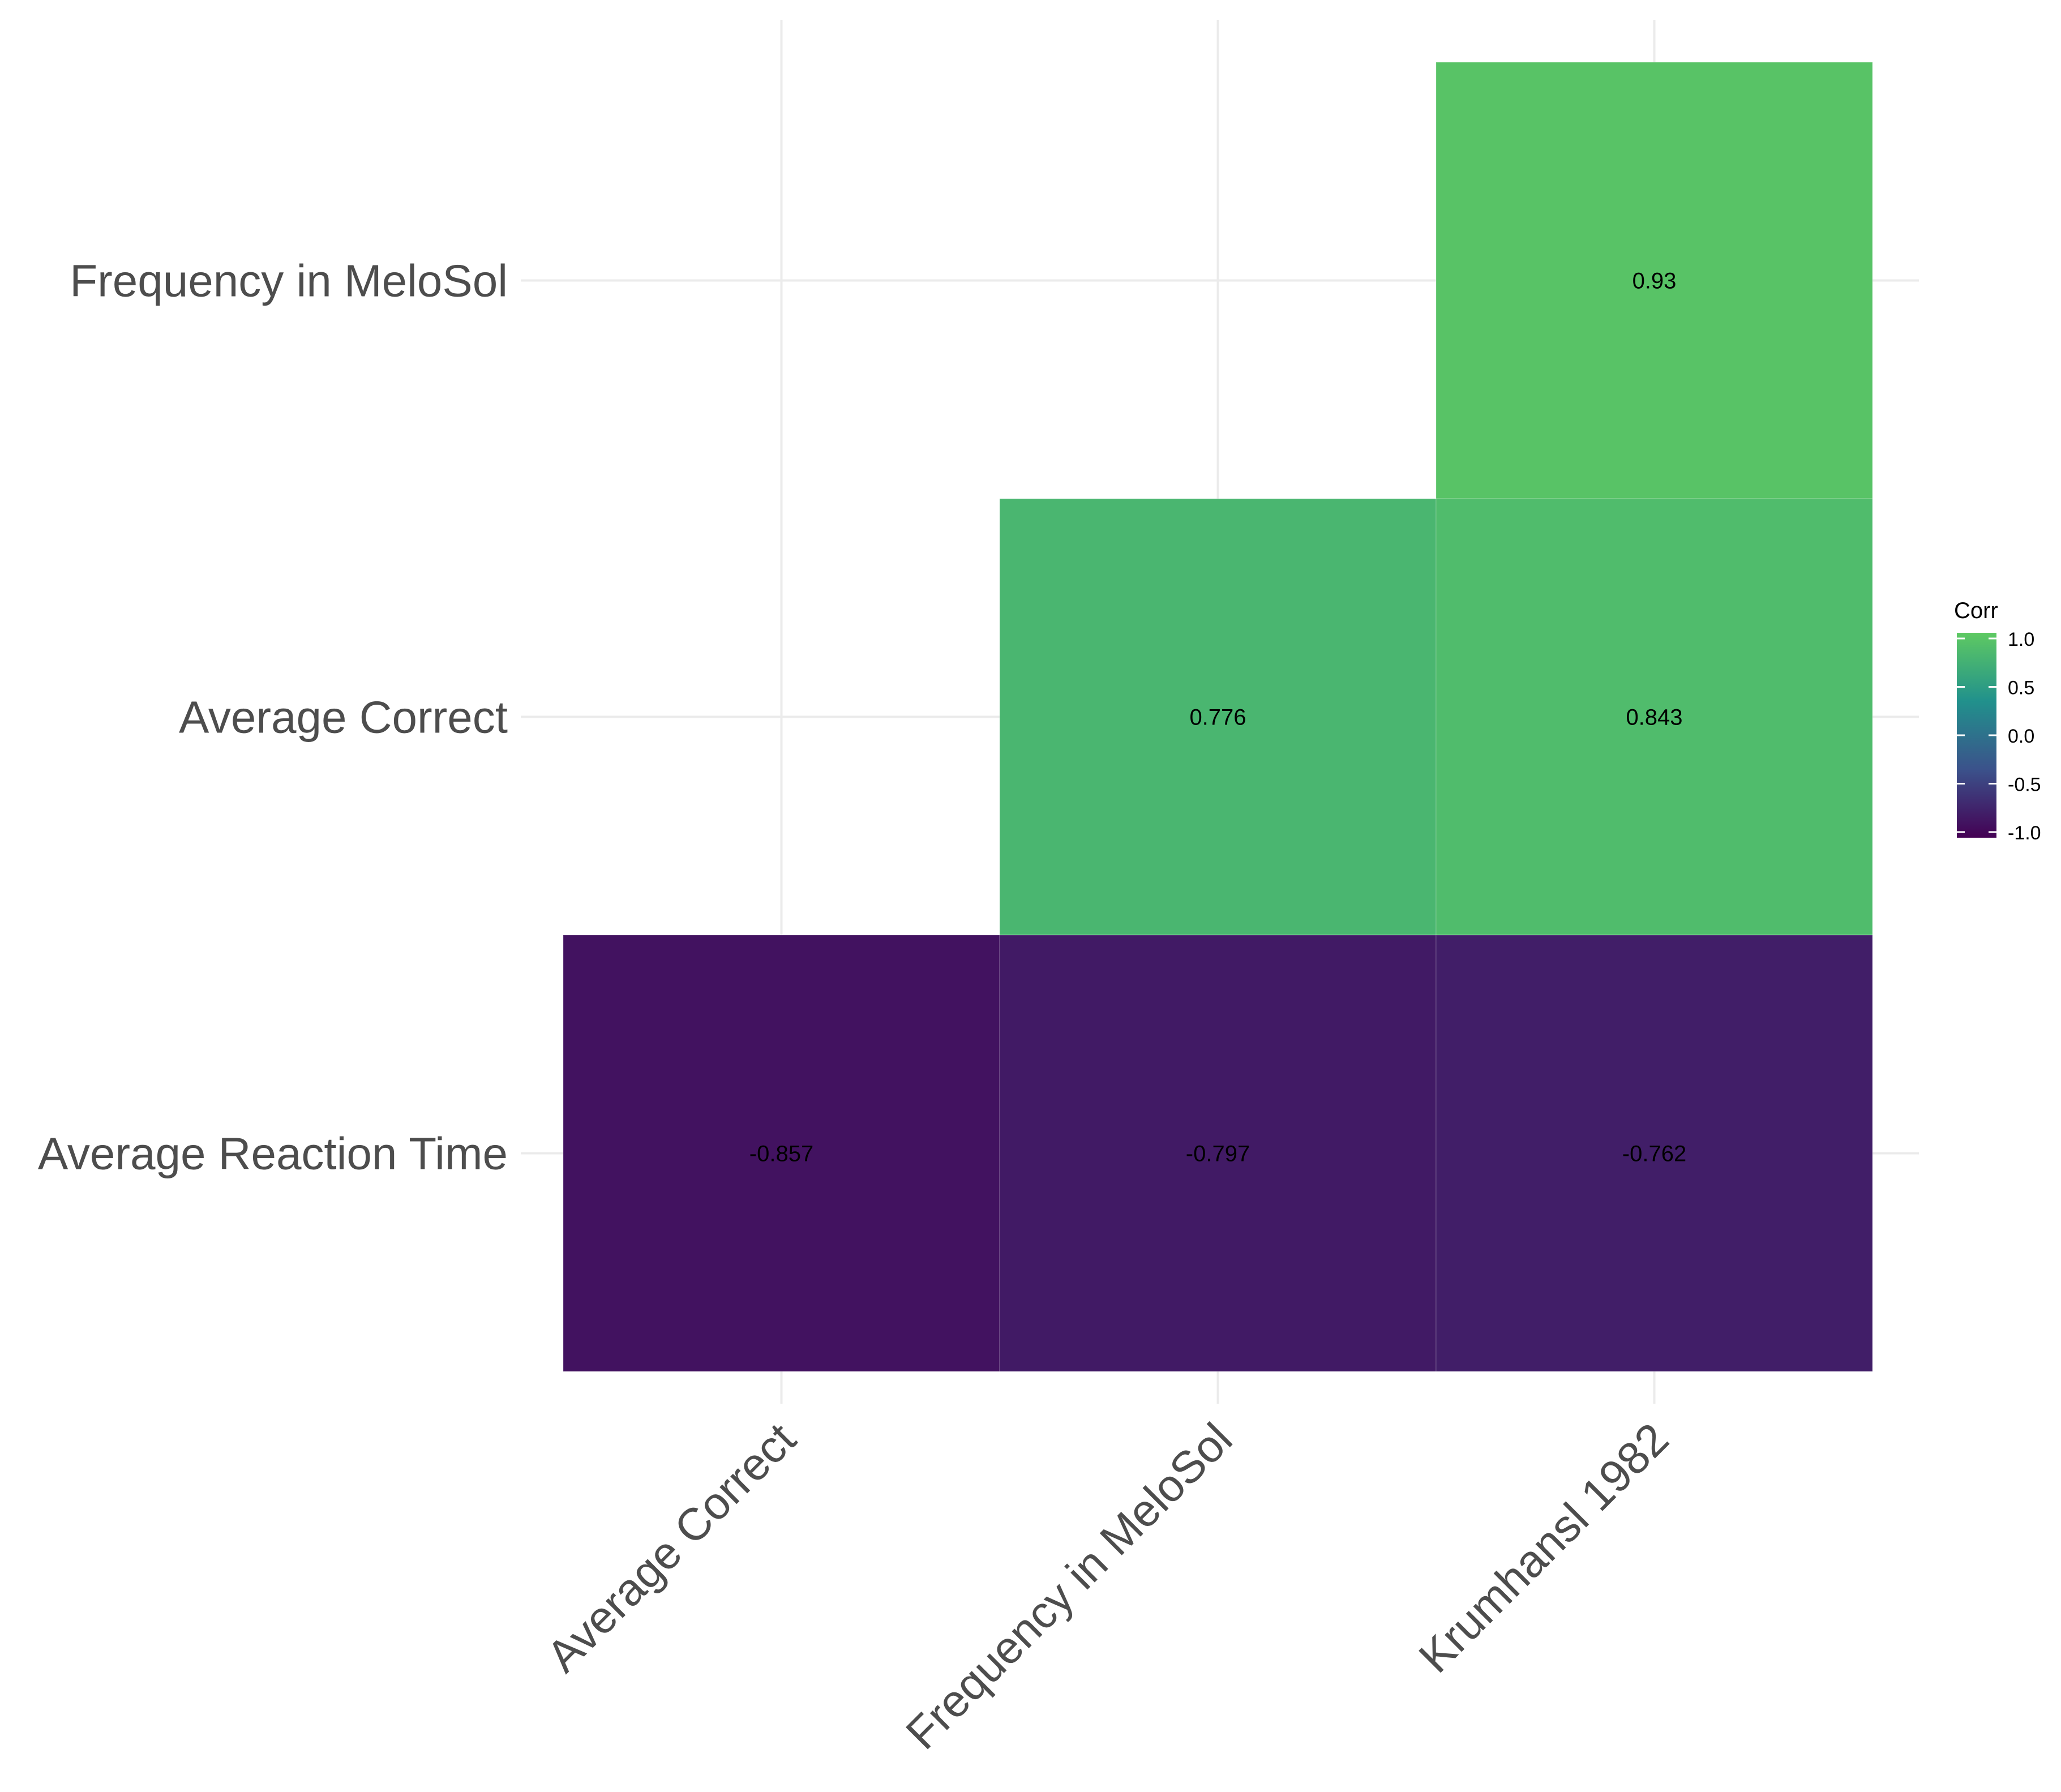 The width and height of the screenshot is (2061, 1792). I want to click on y-tick-label-frequency-in-melosol: Frequency in MeloSol, so click(289, 281).